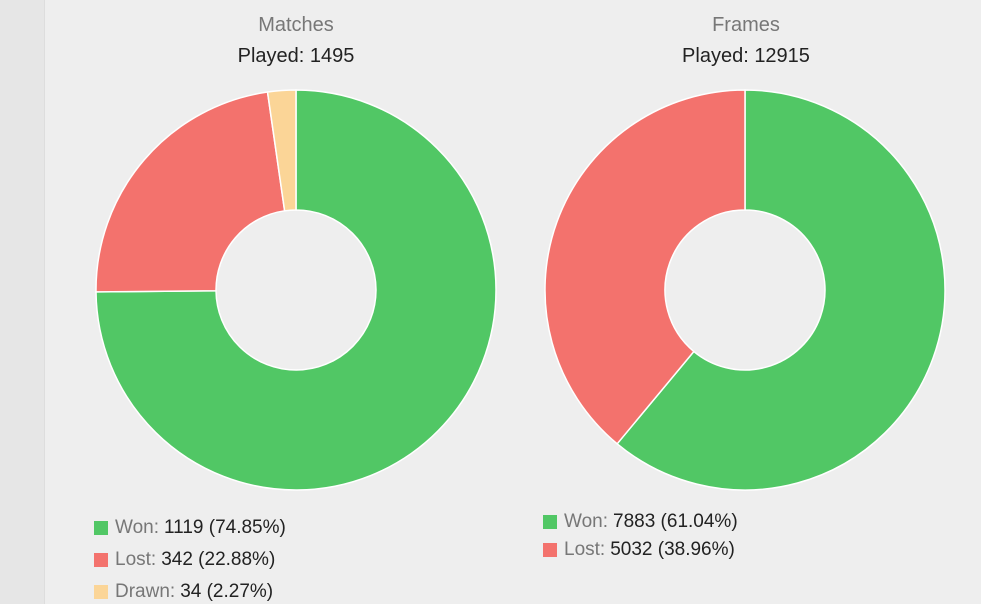  I want to click on legend-item-won: Won: 7883 (61.04%), so click(640, 522).